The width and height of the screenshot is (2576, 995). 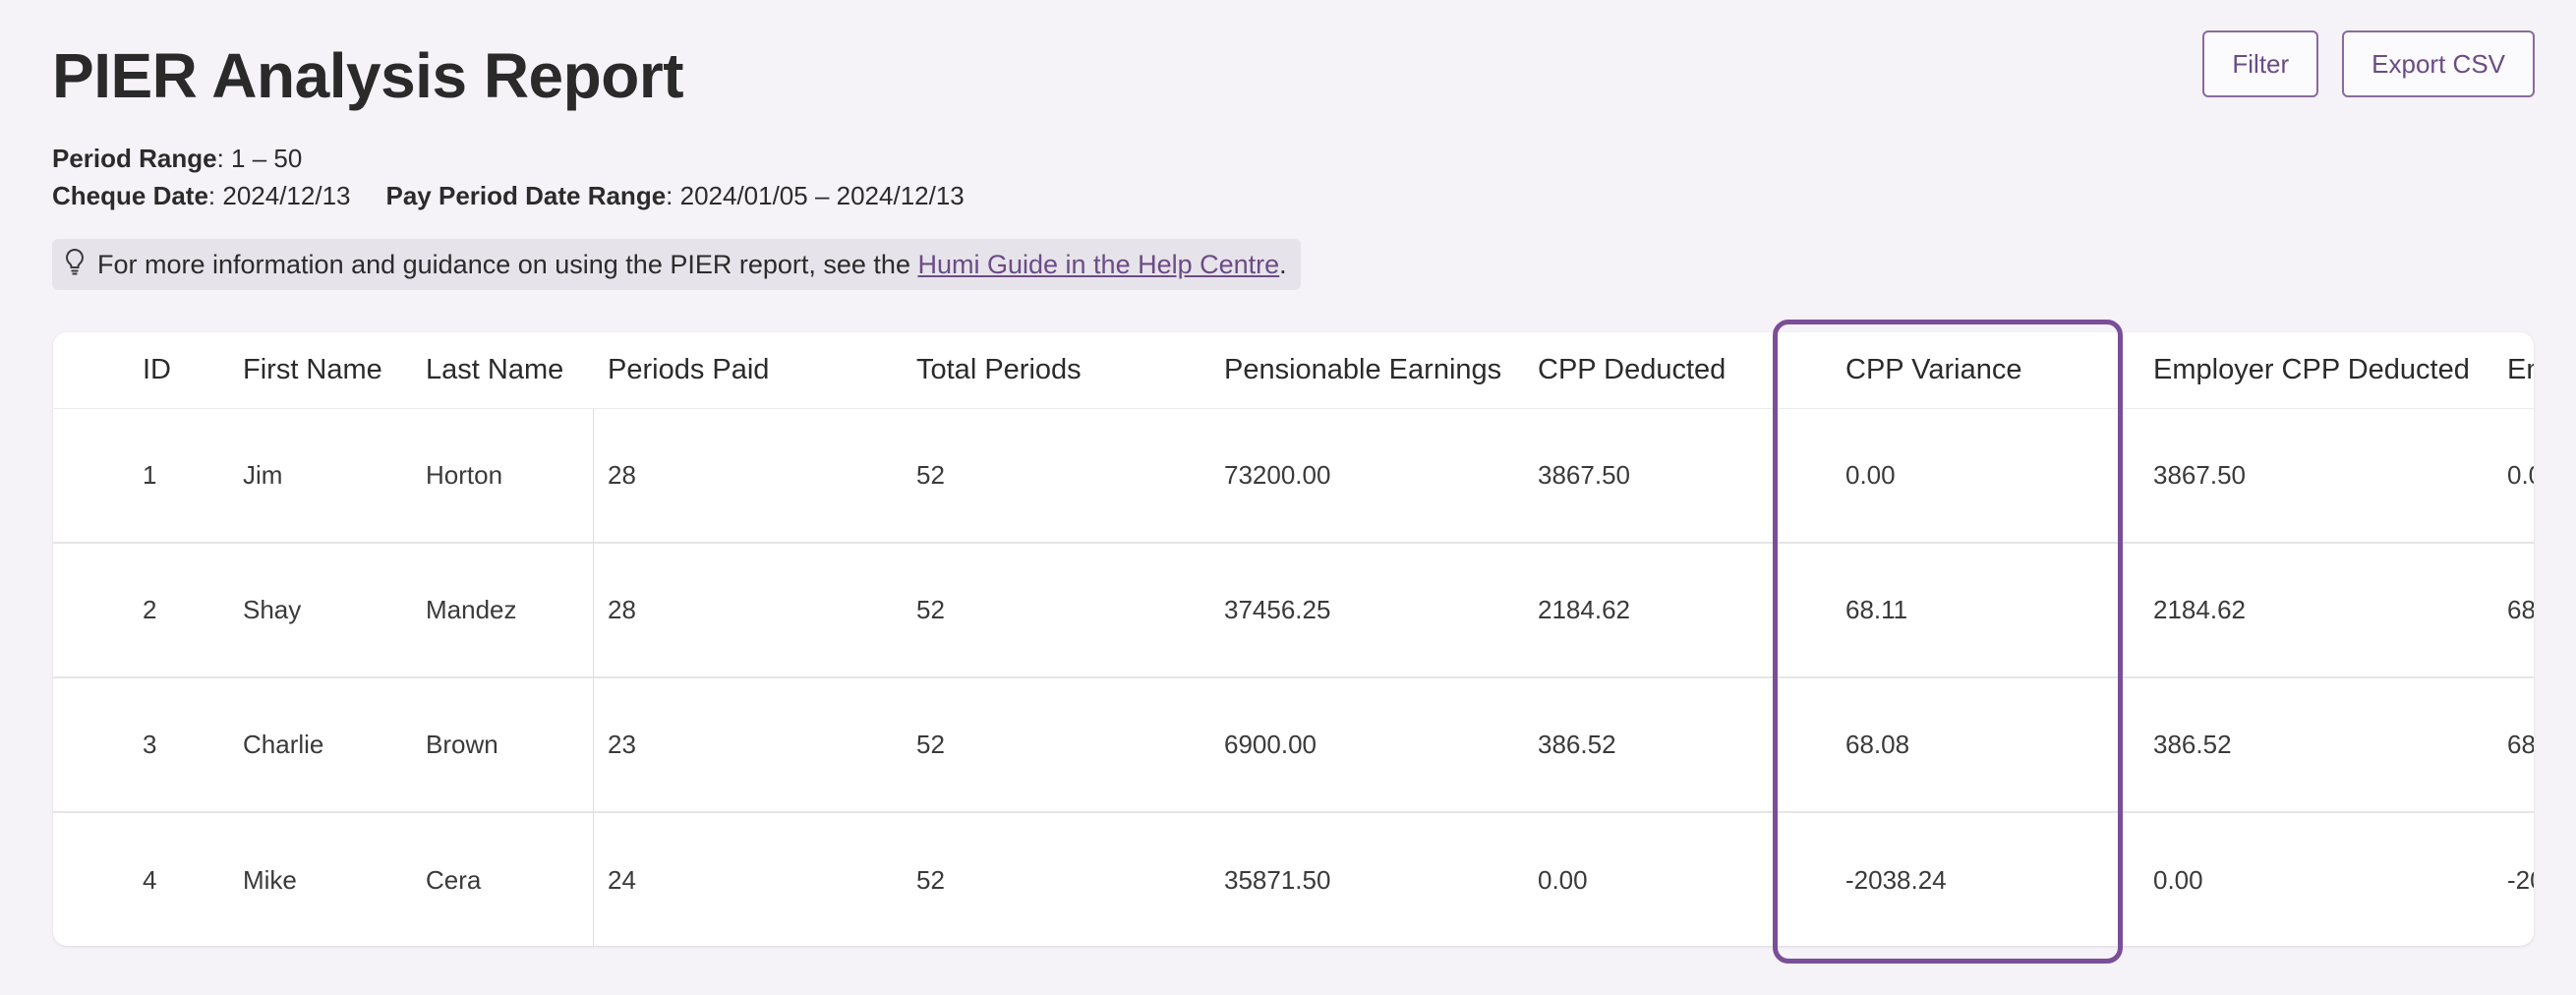 What do you see at coordinates (454, 880) in the screenshot?
I see `cell-last-name: Cera` at bounding box center [454, 880].